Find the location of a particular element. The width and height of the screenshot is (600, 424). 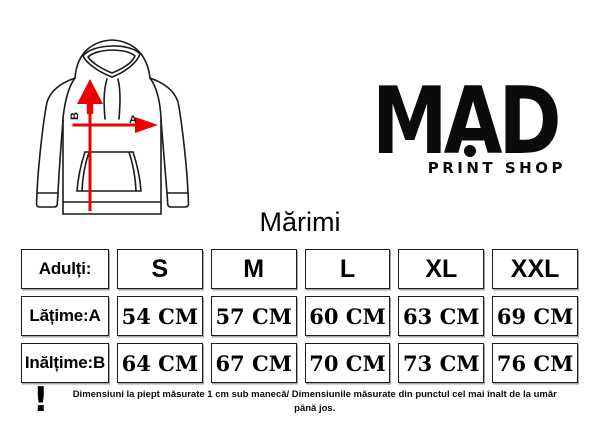

logo-wordmark: MAD is located at coordinates (467, 120).